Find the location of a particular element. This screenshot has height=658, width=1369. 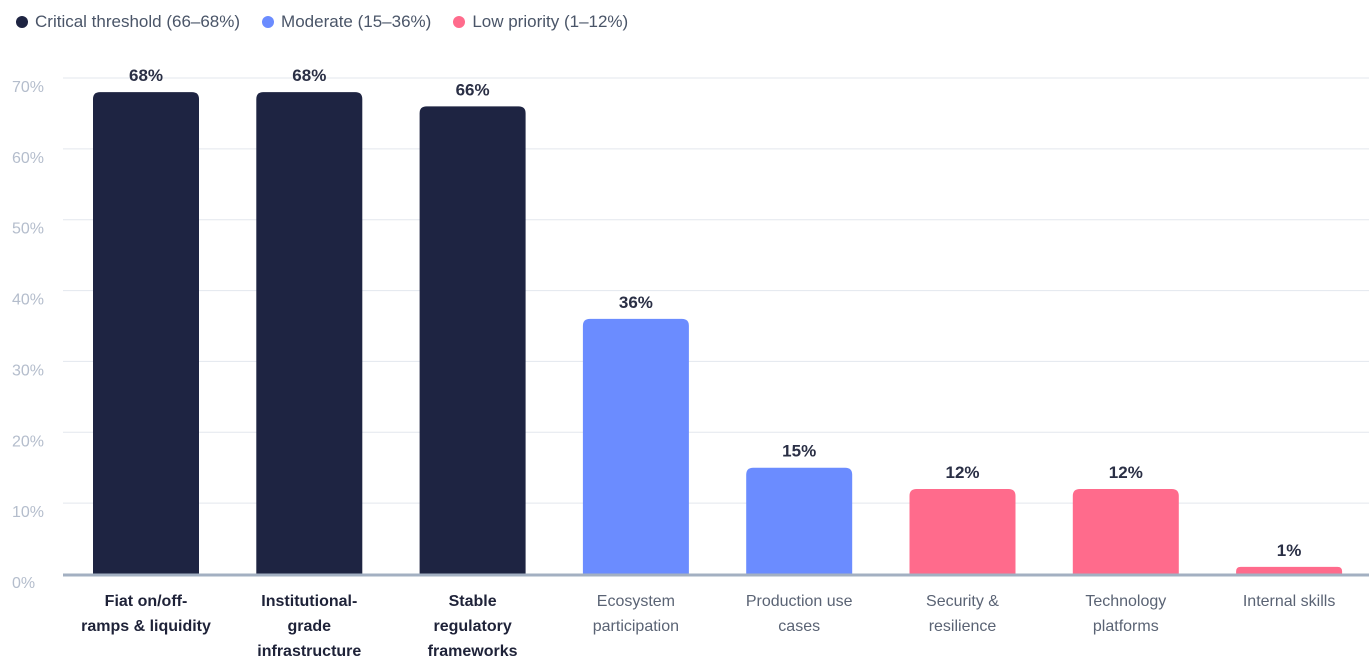

y-tick-label: 10% is located at coordinates (28, 512).